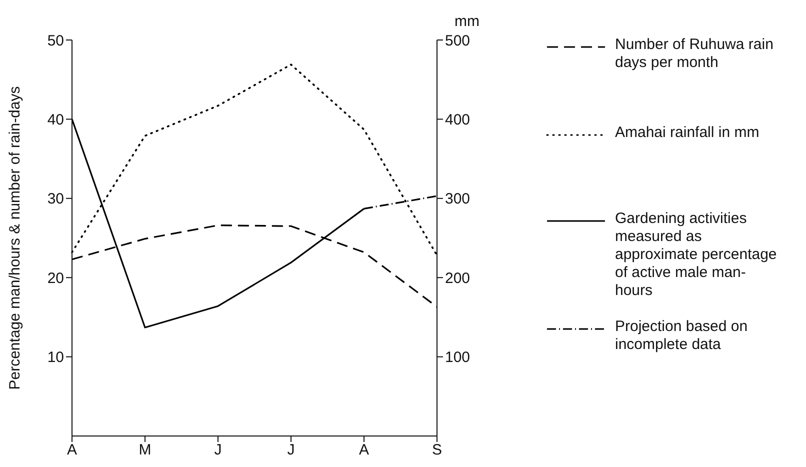 This screenshot has width=806, height=467. I want to click on y-tick-label: 30, so click(55, 199).